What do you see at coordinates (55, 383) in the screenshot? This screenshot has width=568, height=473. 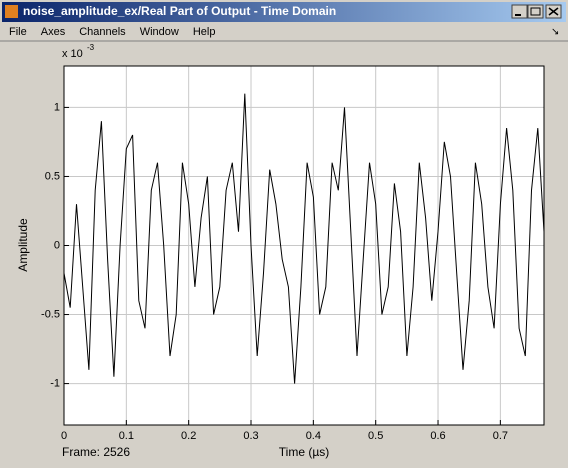 I see `y-tick-label: -1` at bounding box center [55, 383].